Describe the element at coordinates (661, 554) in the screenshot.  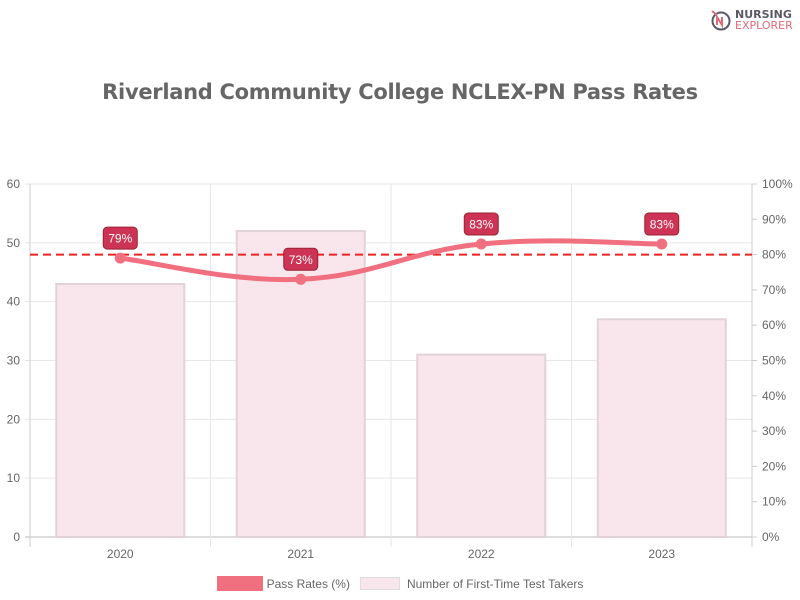
I see `x-tick: 2023` at that location.